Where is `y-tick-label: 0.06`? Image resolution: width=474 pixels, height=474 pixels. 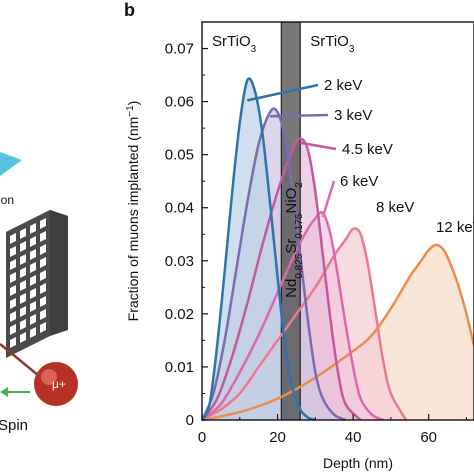 y-tick-label: 0.06 is located at coordinates (179, 102).